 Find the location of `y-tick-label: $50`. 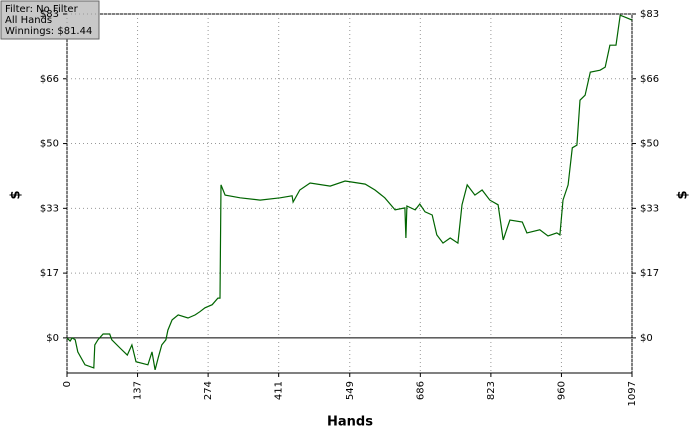

y-tick-label: $50 is located at coordinates (49, 144).